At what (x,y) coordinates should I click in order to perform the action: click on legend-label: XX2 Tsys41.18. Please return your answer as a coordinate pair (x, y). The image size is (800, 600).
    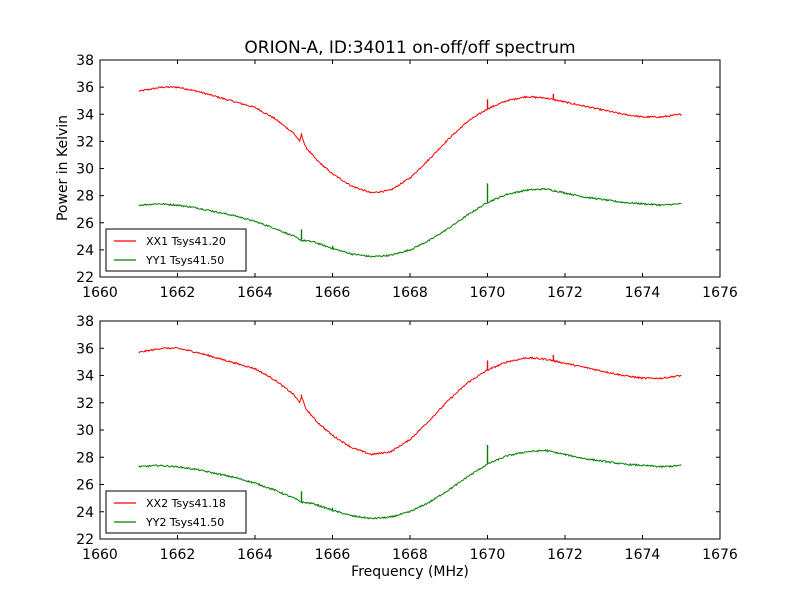
    Looking at the image, I should click on (186, 503).